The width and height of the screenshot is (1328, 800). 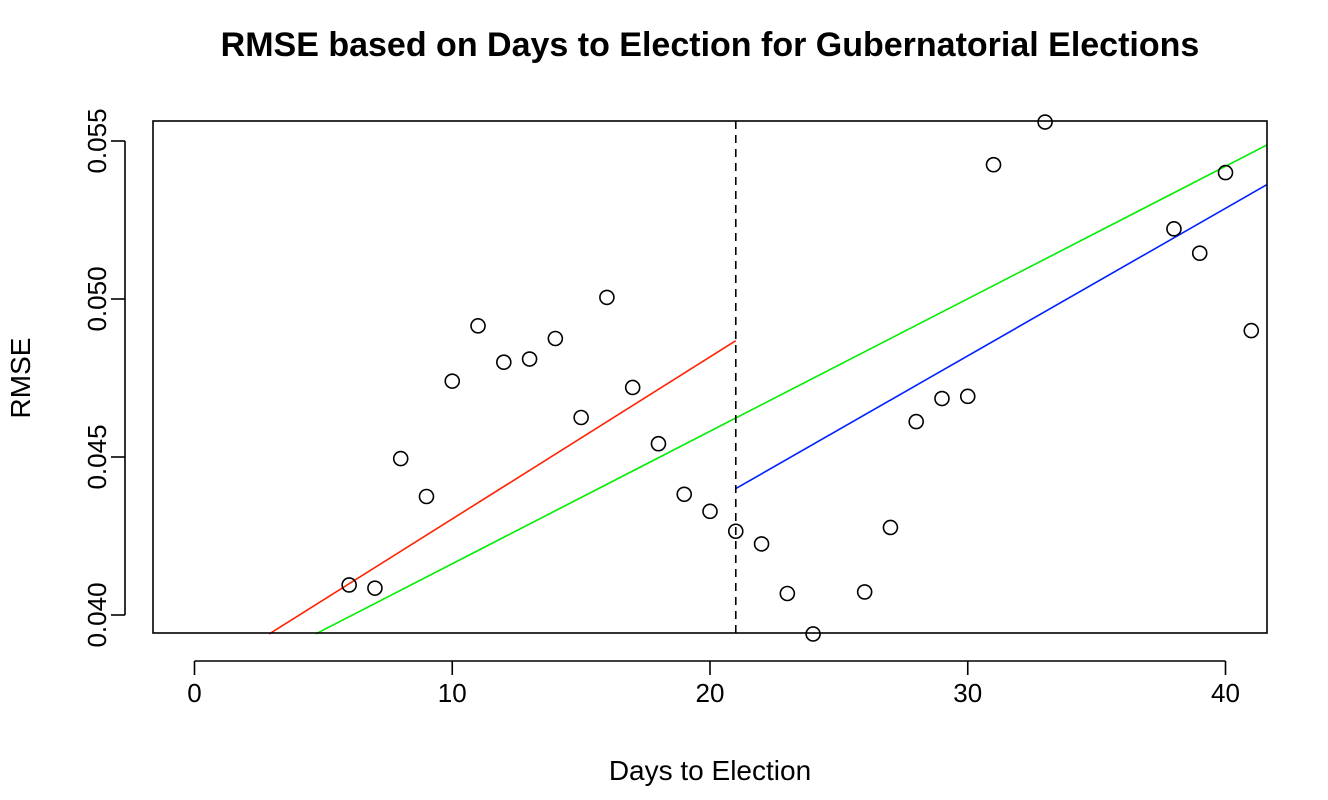 What do you see at coordinates (502, 487) in the screenshot?
I see `red-fit-line` at bounding box center [502, 487].